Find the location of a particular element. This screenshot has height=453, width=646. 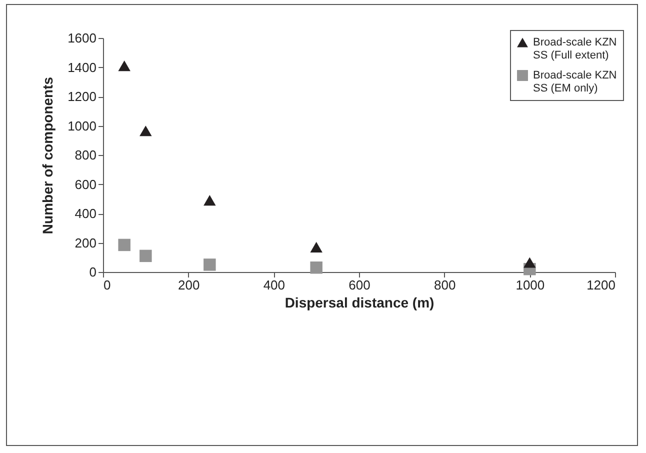

x-tick-label: 1200 is located at coordinates (601, 285).